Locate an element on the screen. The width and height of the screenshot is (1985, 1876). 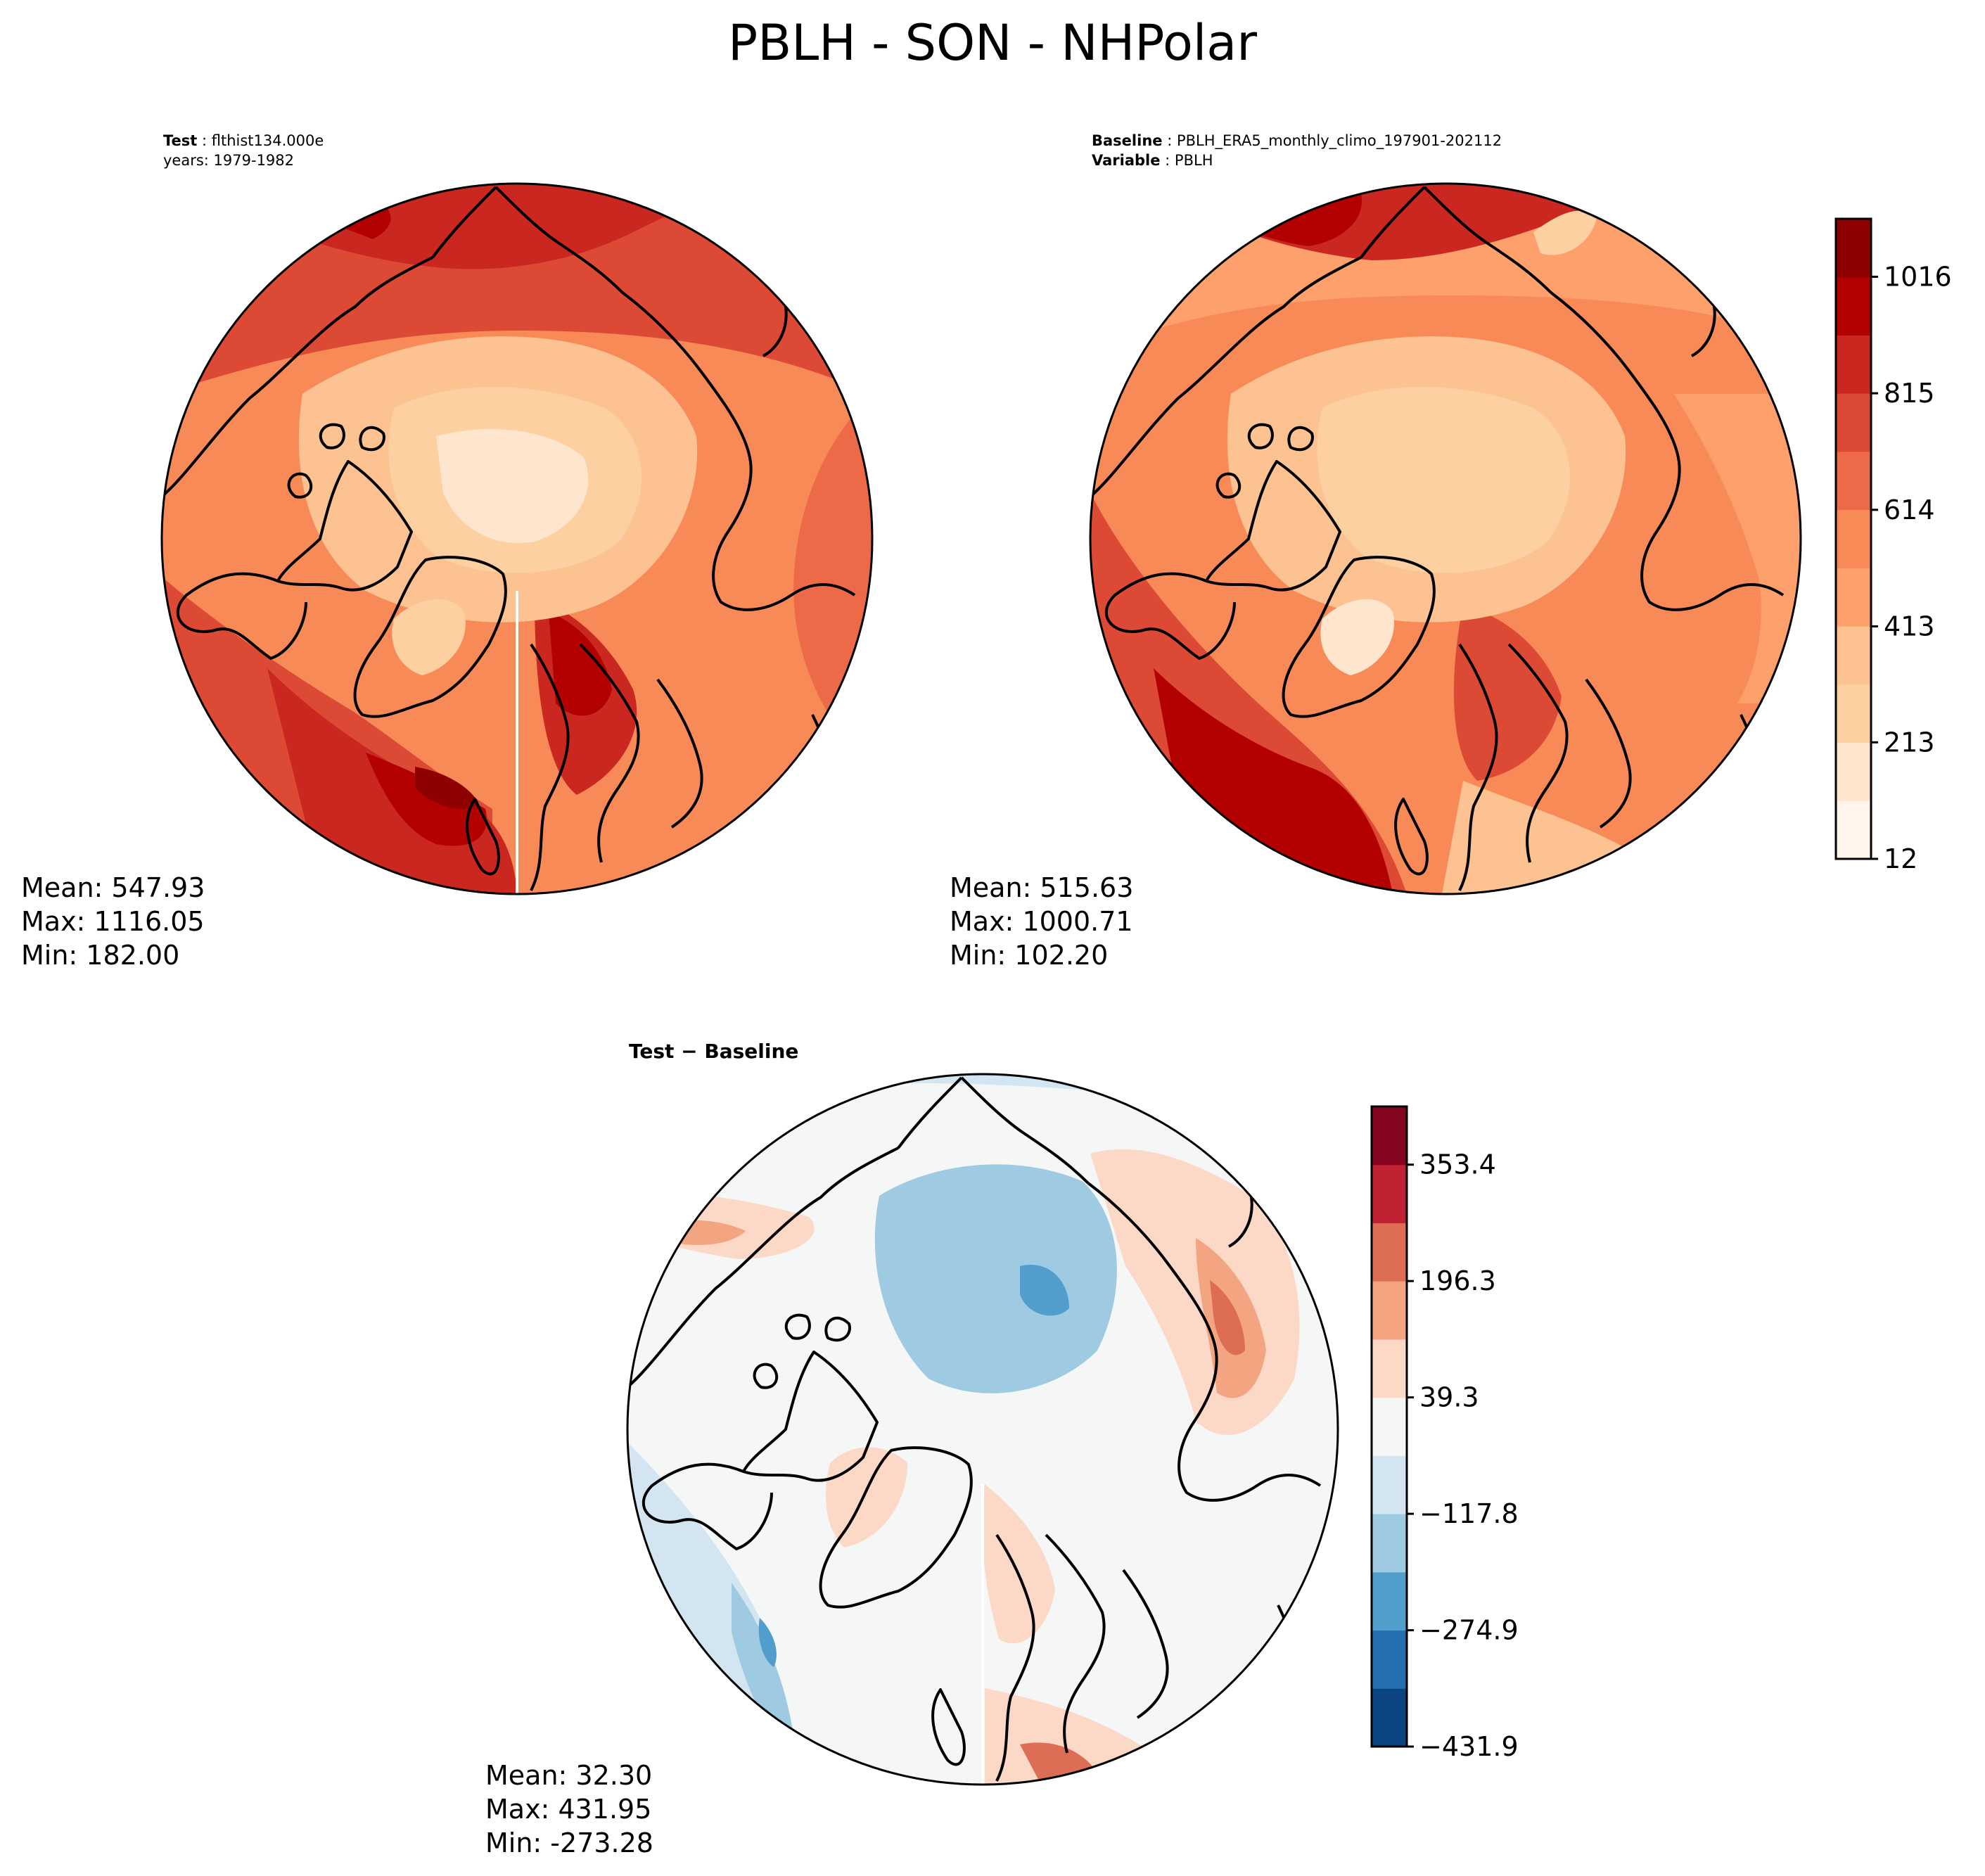
baseline-stats: Mean: 515.63 Max: 1000.71 Min: 102.20 is located at coordinates (1041, 921).